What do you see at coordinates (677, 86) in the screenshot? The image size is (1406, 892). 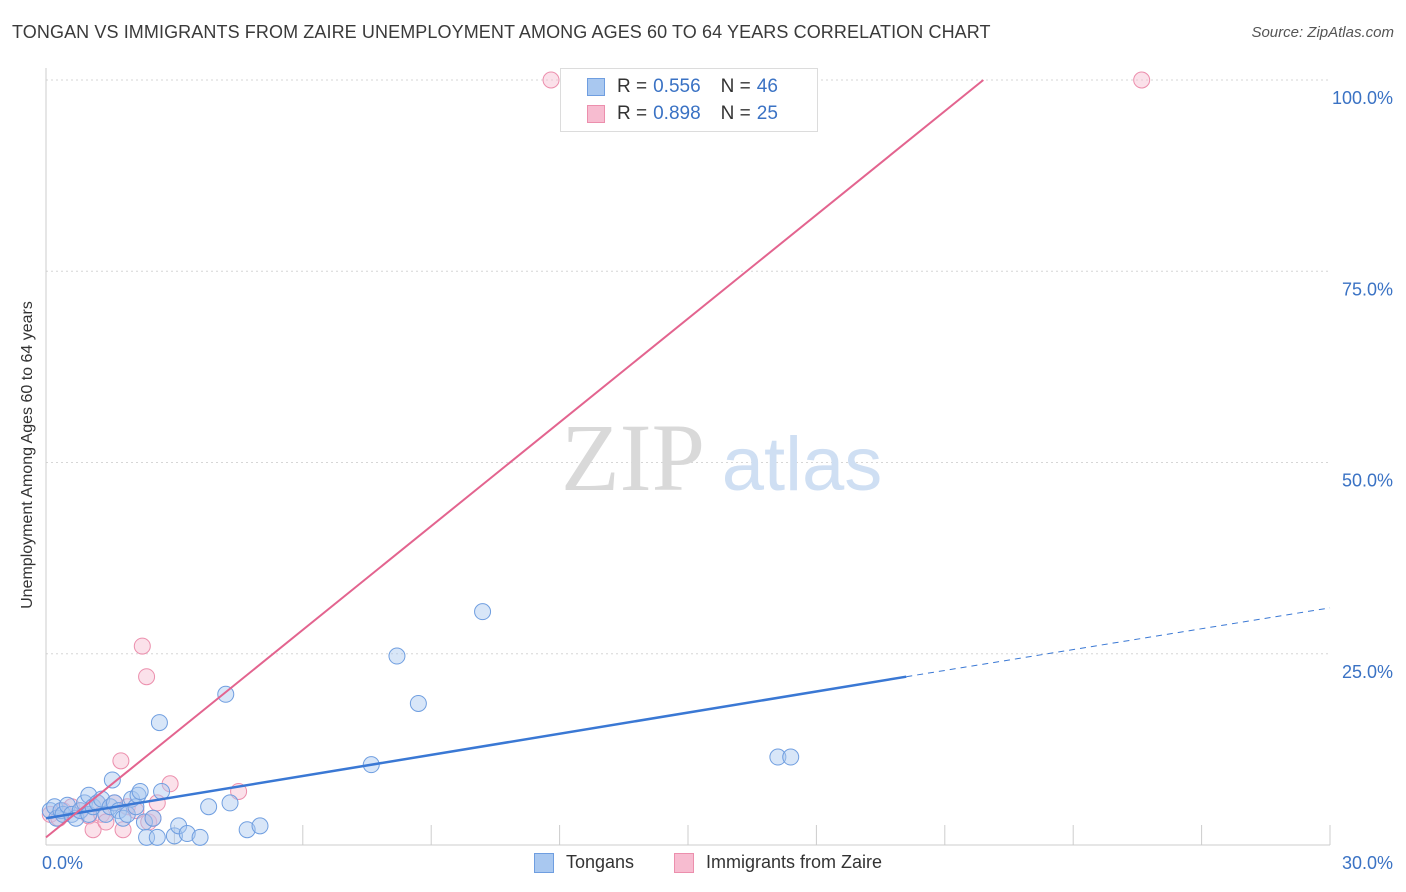 I see `tongans-r-value: 0.556` at bounding box center [677, 86].